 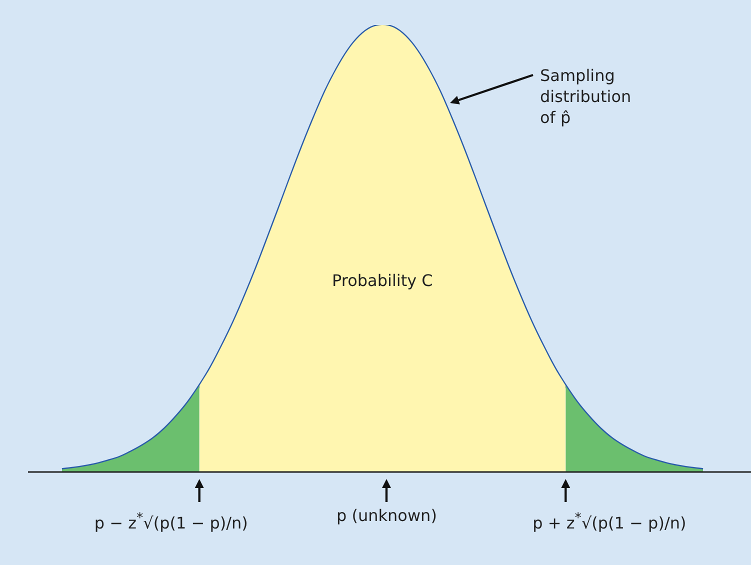 What do you see at coordinates (609, 522) in the screenshot?
I see `text: p + z$^{*}$√(p(1 − p)/n)` at bounding box center [609, 522].